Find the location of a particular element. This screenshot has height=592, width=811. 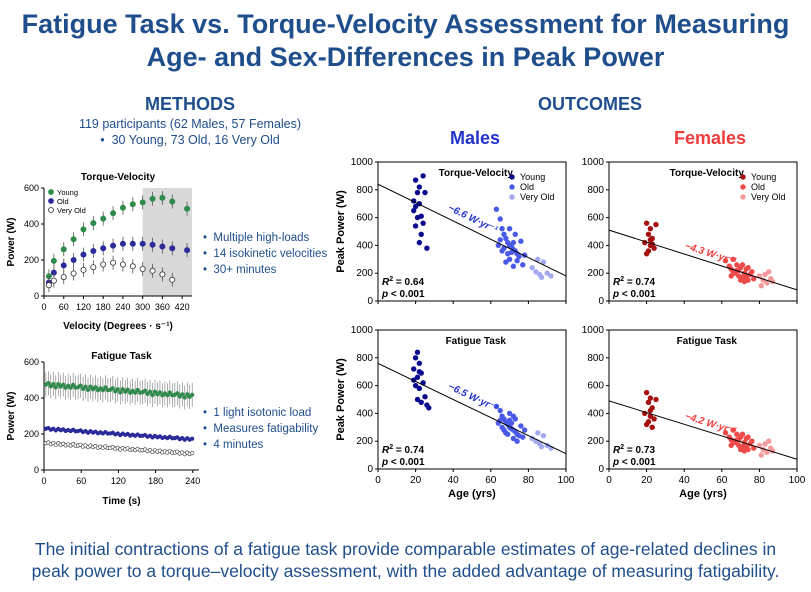

x-tick-label: 420 is located at coordinates (182, 307).